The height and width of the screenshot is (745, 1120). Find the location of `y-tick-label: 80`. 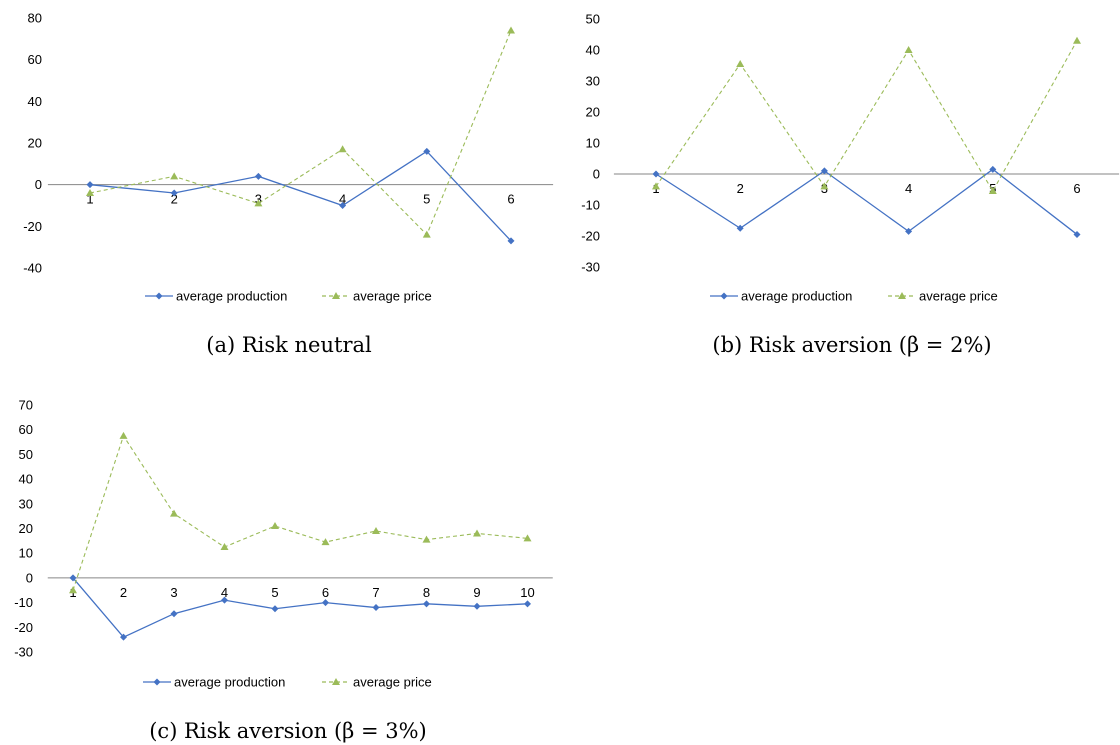

y-tick-label: 80 is located at coordinates (35, 18).